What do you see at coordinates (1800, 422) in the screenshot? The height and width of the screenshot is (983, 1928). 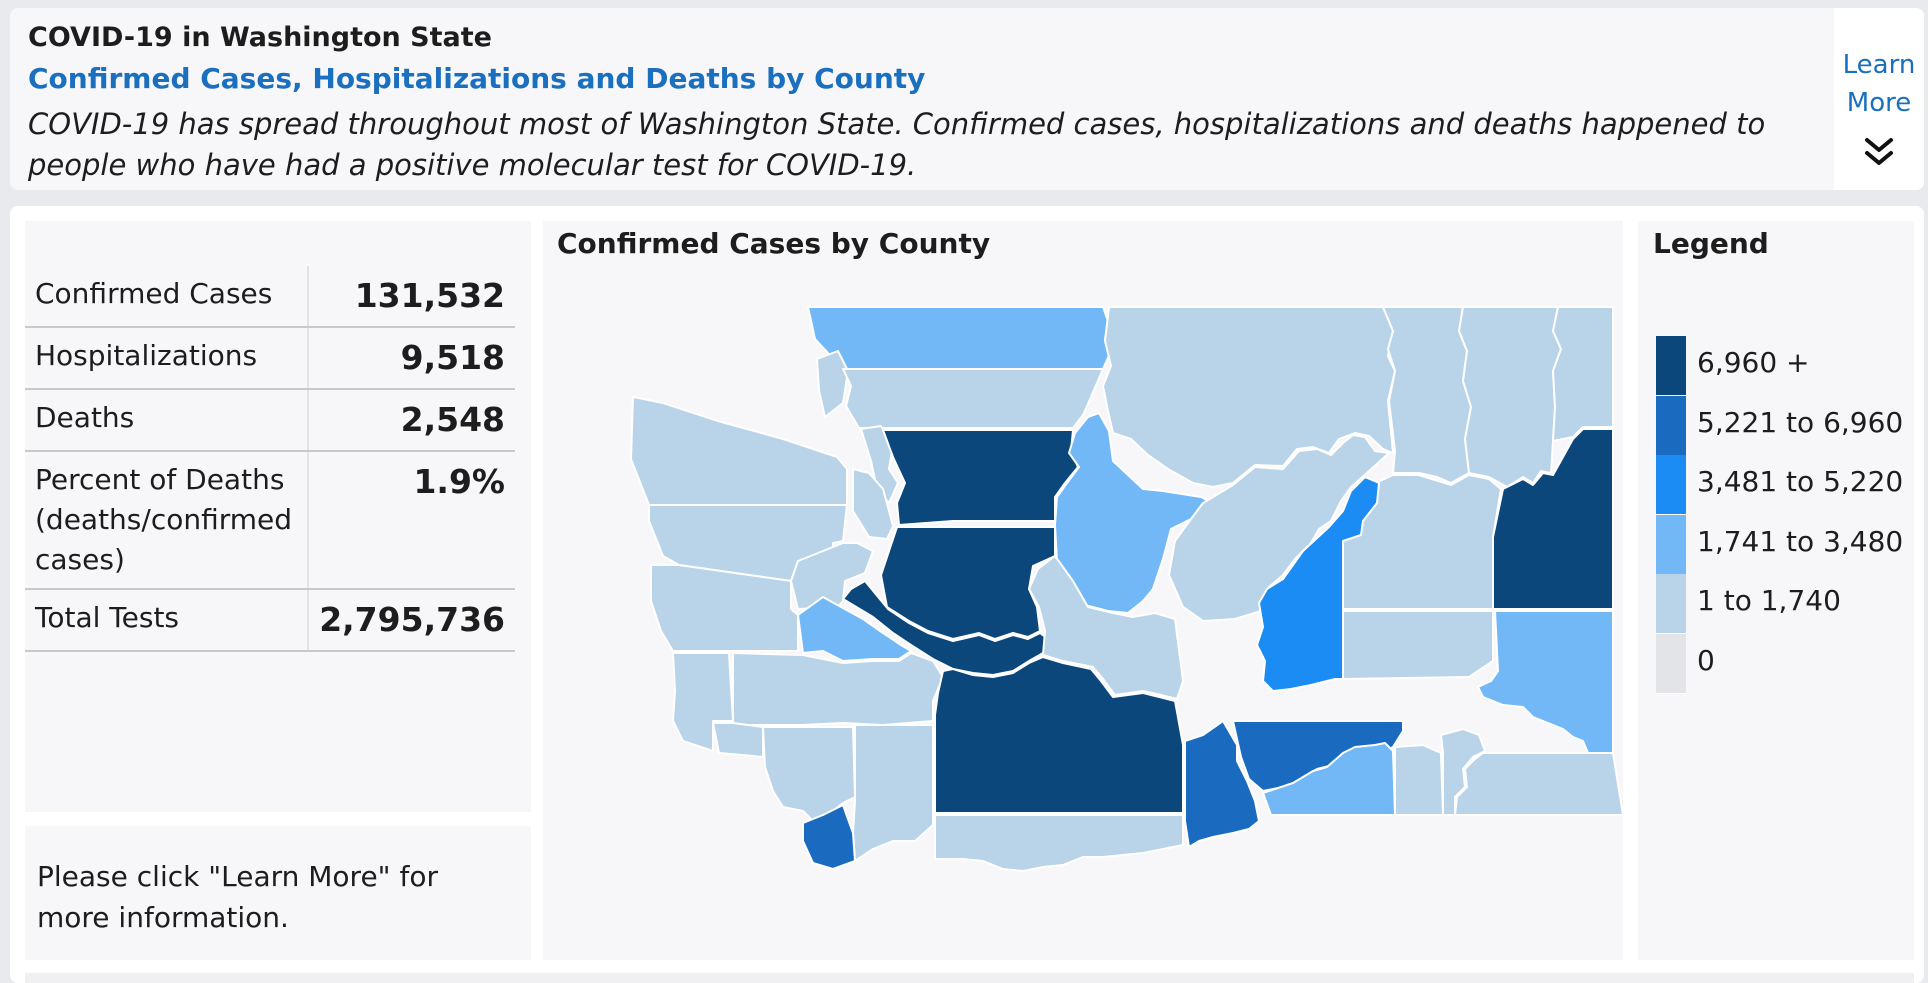 I see `legend-label: 5,221 to 6,960` at bounding box center [1800, 422].